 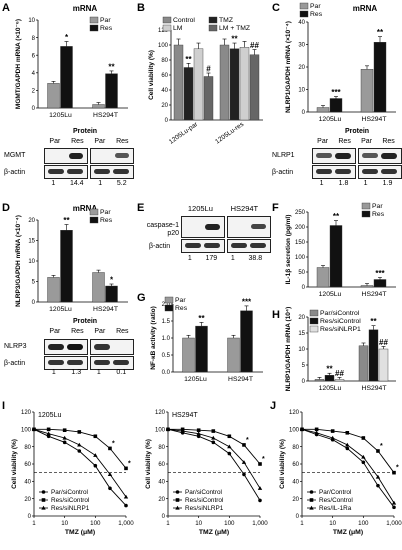 I want to click on significance-mark: **, so click(x=336, y=216).